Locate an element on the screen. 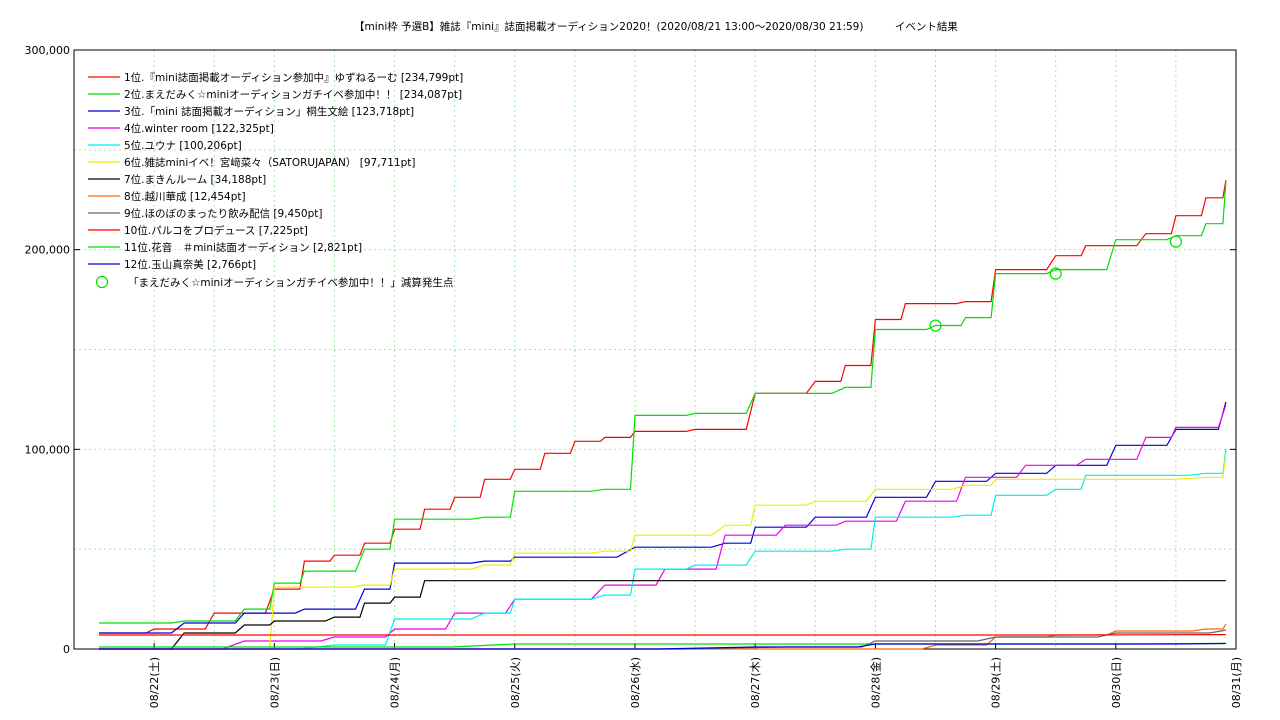 The image size is (1280, 720). legend-label: 8位.越川華成 [12,454pt] is located at coordinates (185, 196).